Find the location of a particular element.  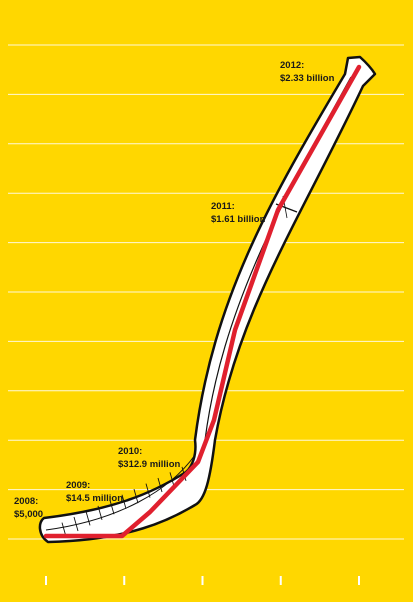

data-label-2012-value: $2.33 billion is located at coordinates (307, 78).